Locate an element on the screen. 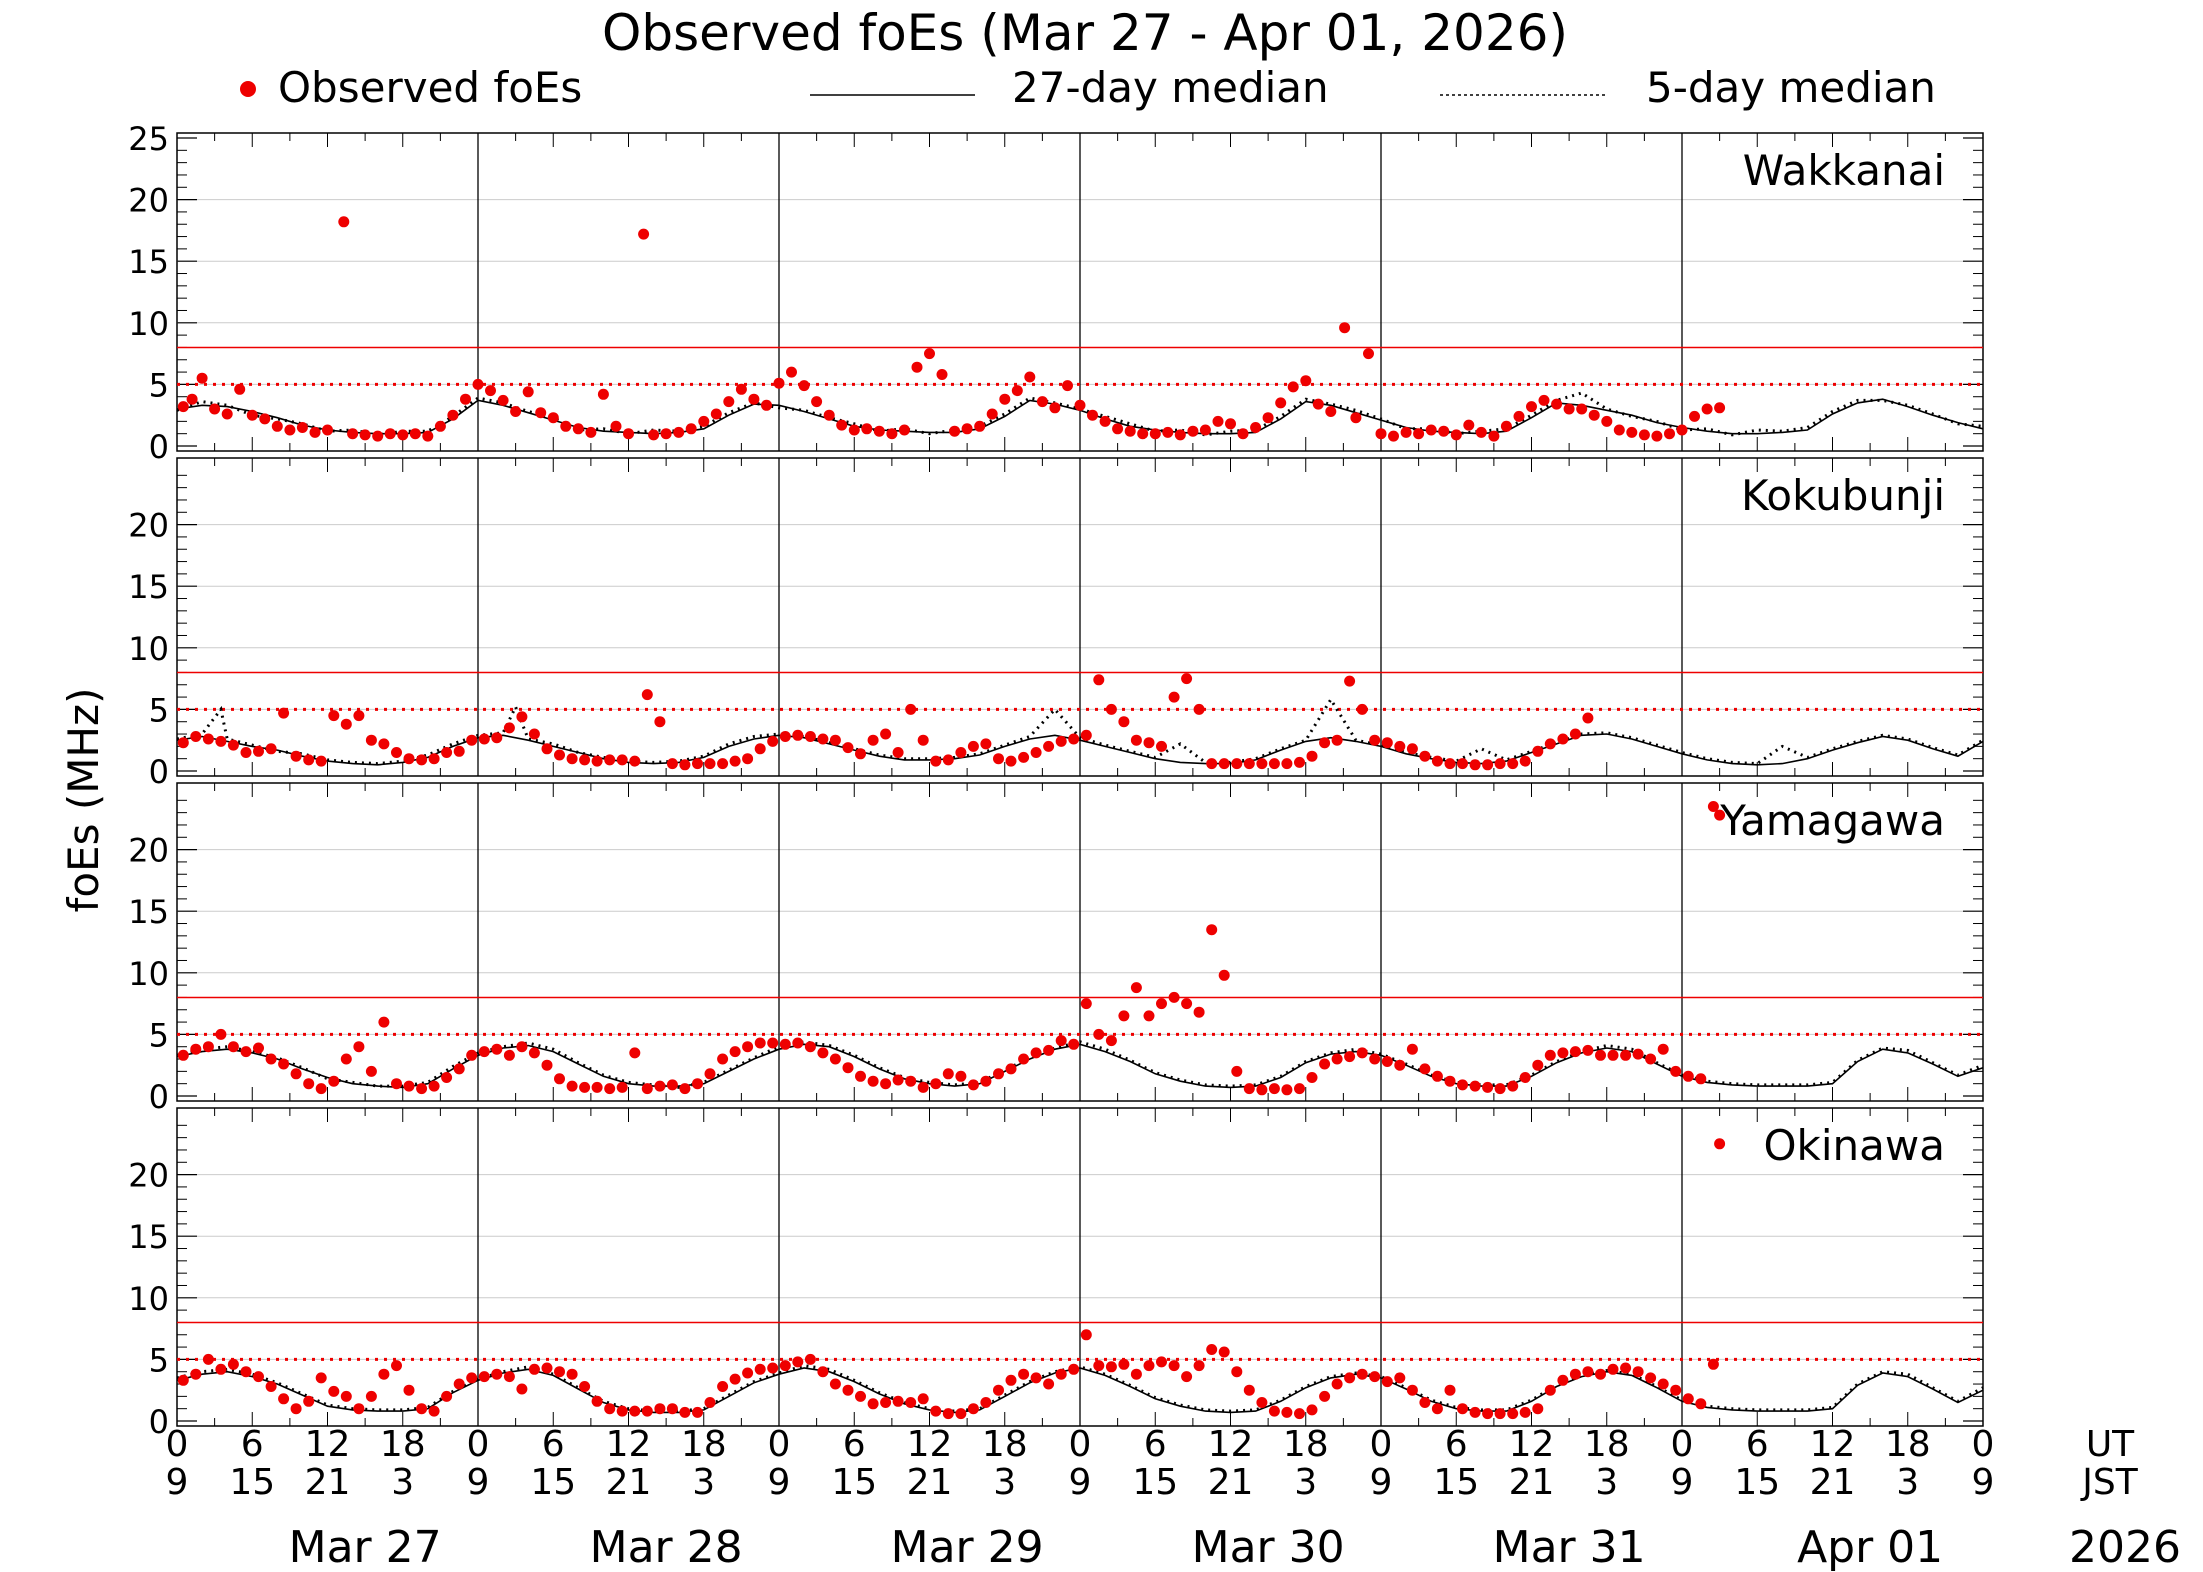 The height and width of the screenshot is (1572, 2203). x-tick-label-ut: 18 is located at coordinates (403, 1444).